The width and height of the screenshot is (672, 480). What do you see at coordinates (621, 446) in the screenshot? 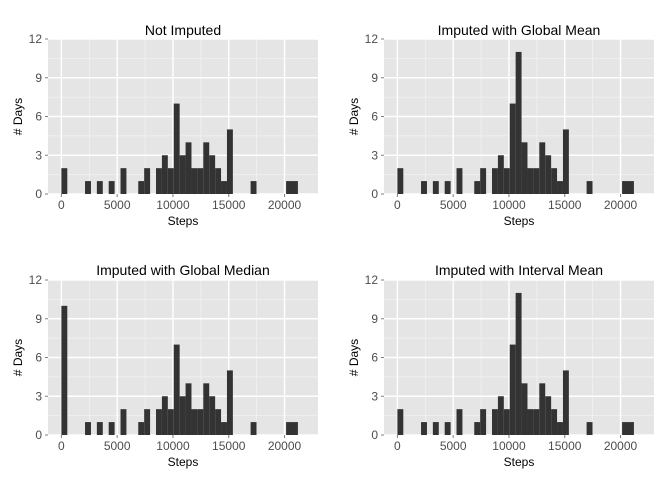
I see `x-tick-label: 20000` at bounding box center [621, 446].